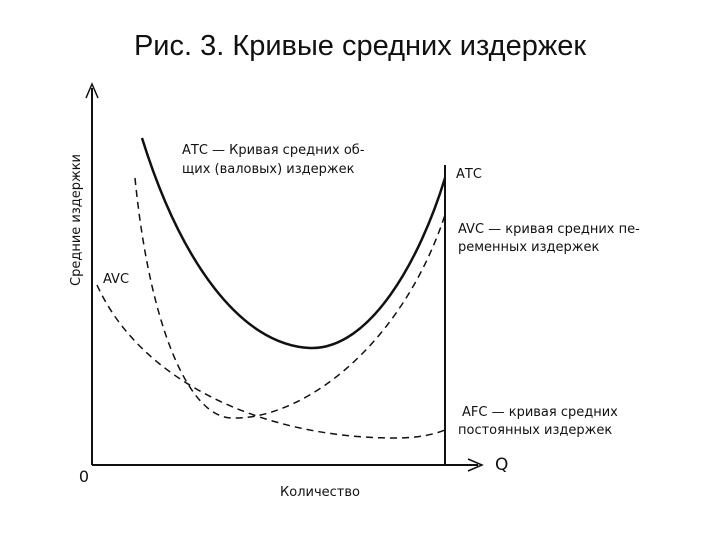 Image resolution: width=720 pixels, height=540 pixels. I want to click on x-arrow, so click(475, 465).